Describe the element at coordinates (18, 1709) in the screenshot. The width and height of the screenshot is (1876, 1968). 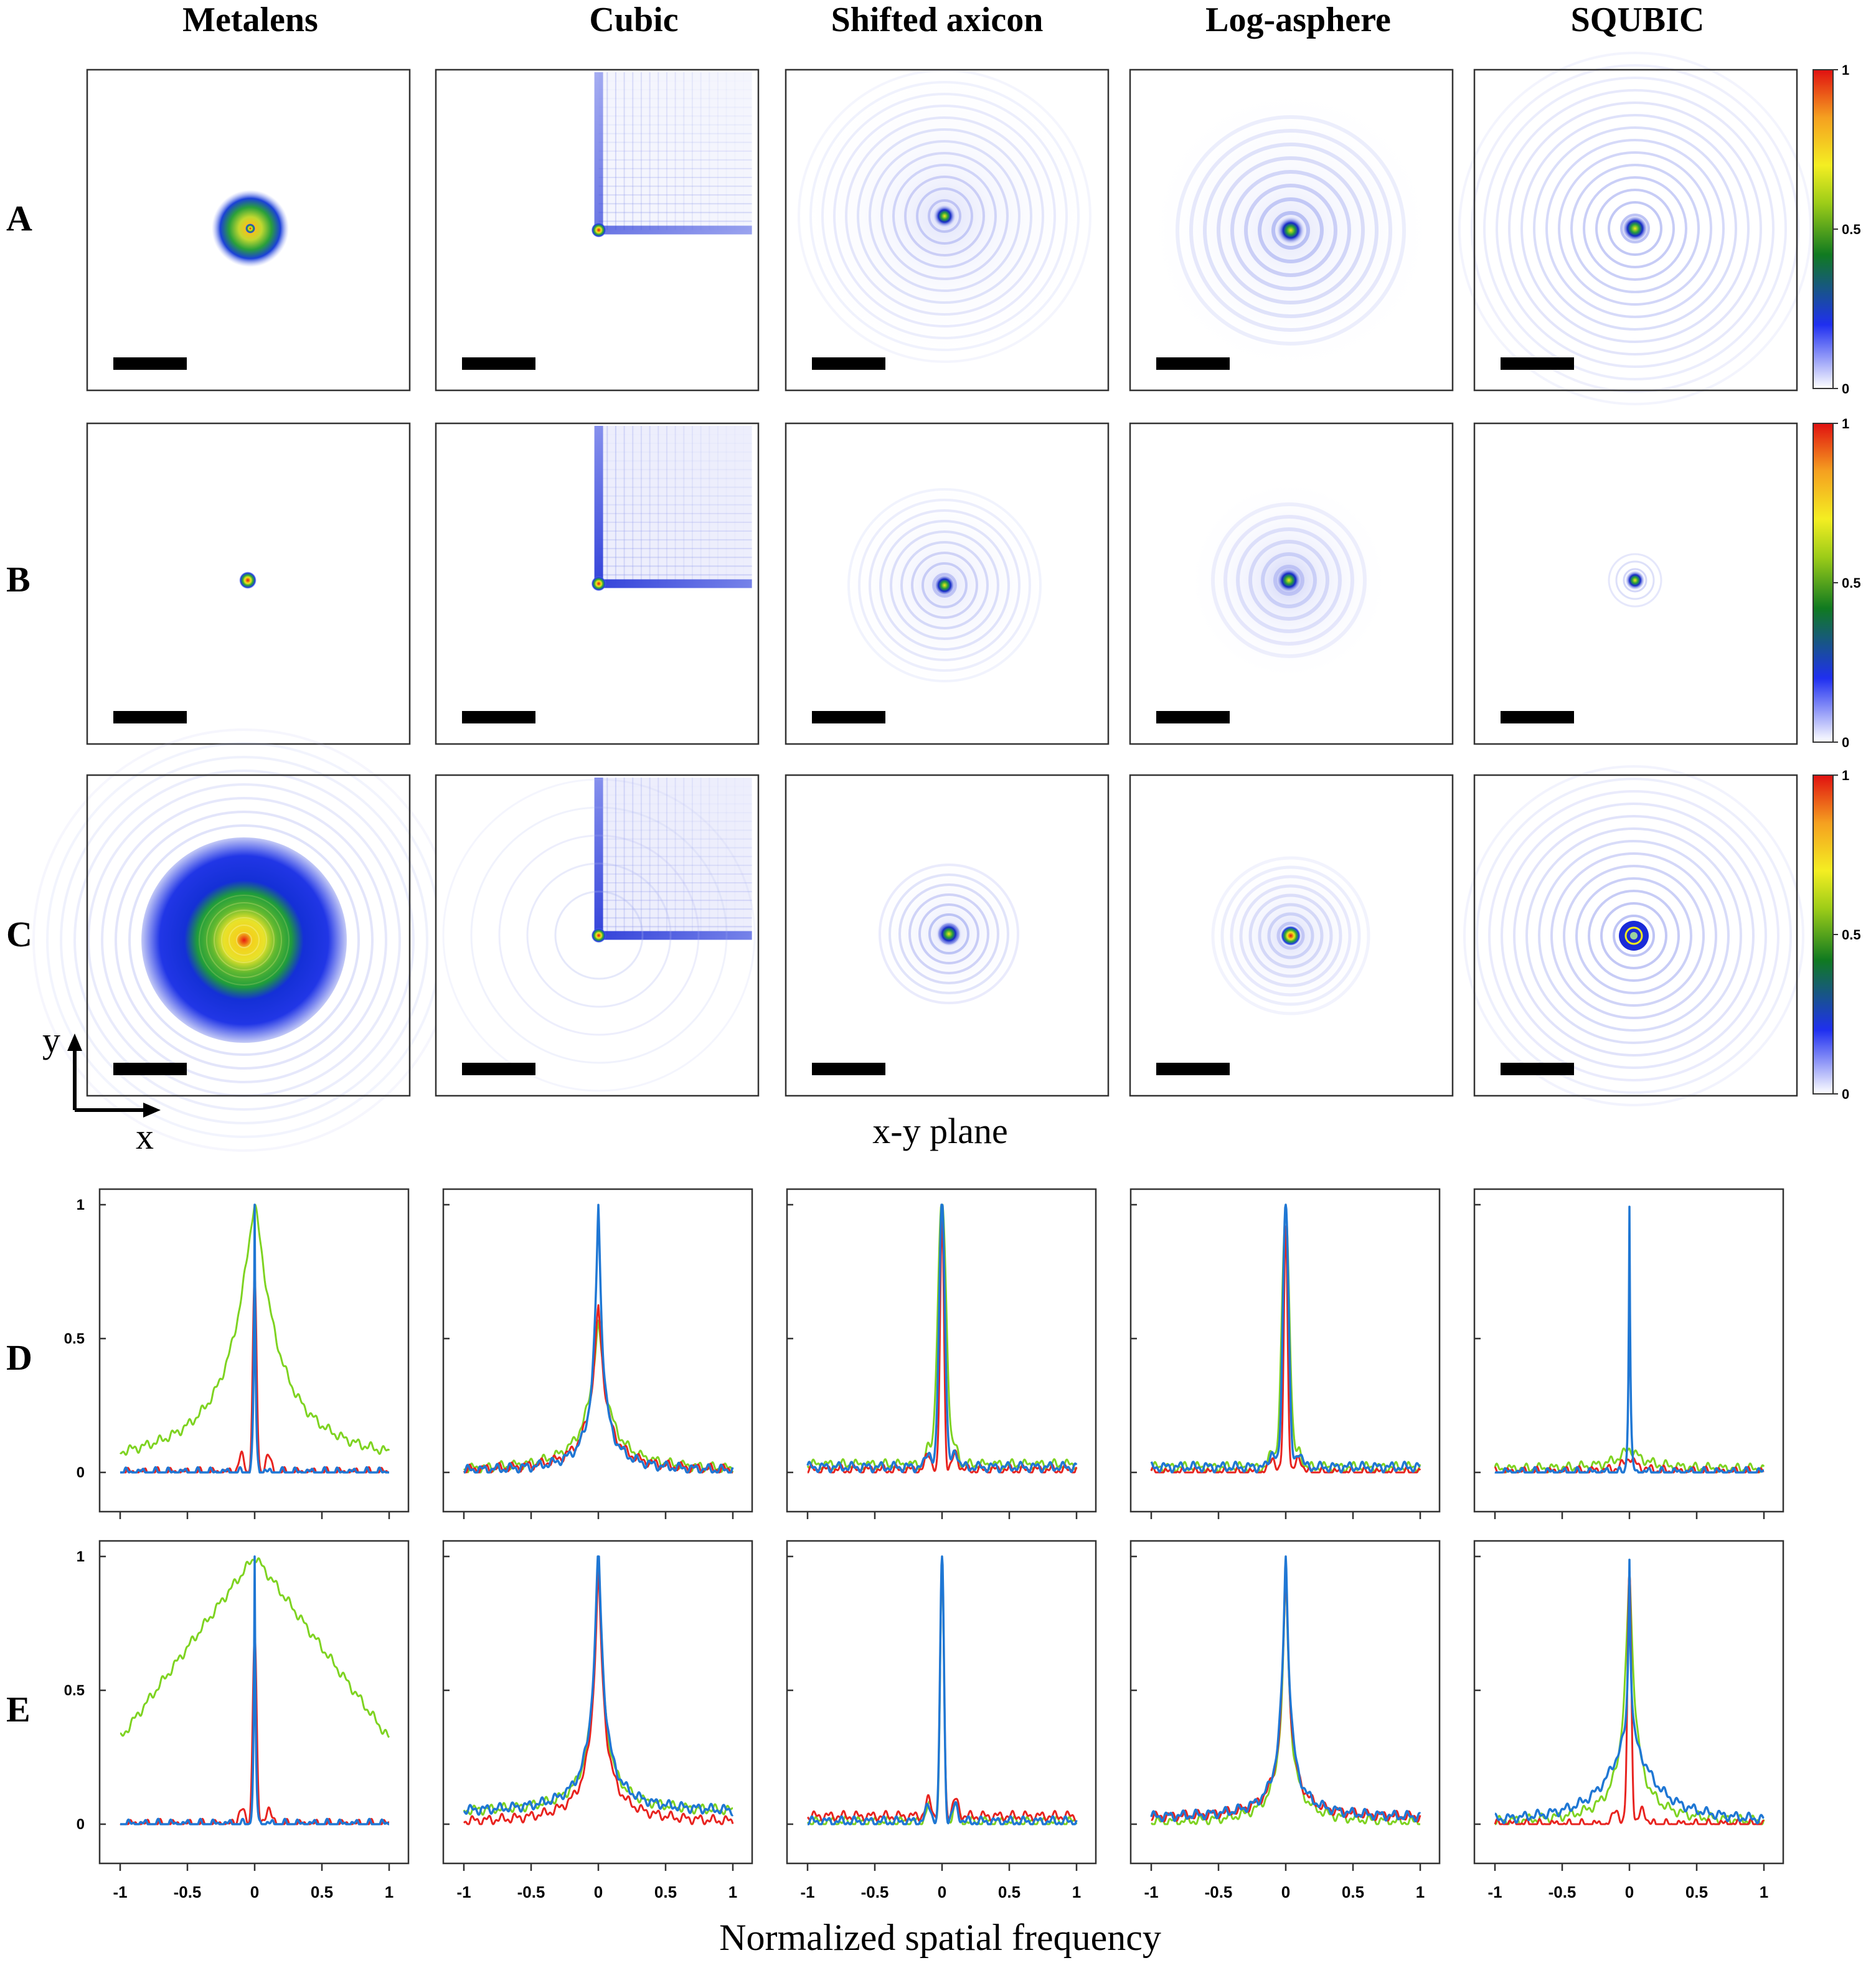
I see `row-label-e: E` at that location.